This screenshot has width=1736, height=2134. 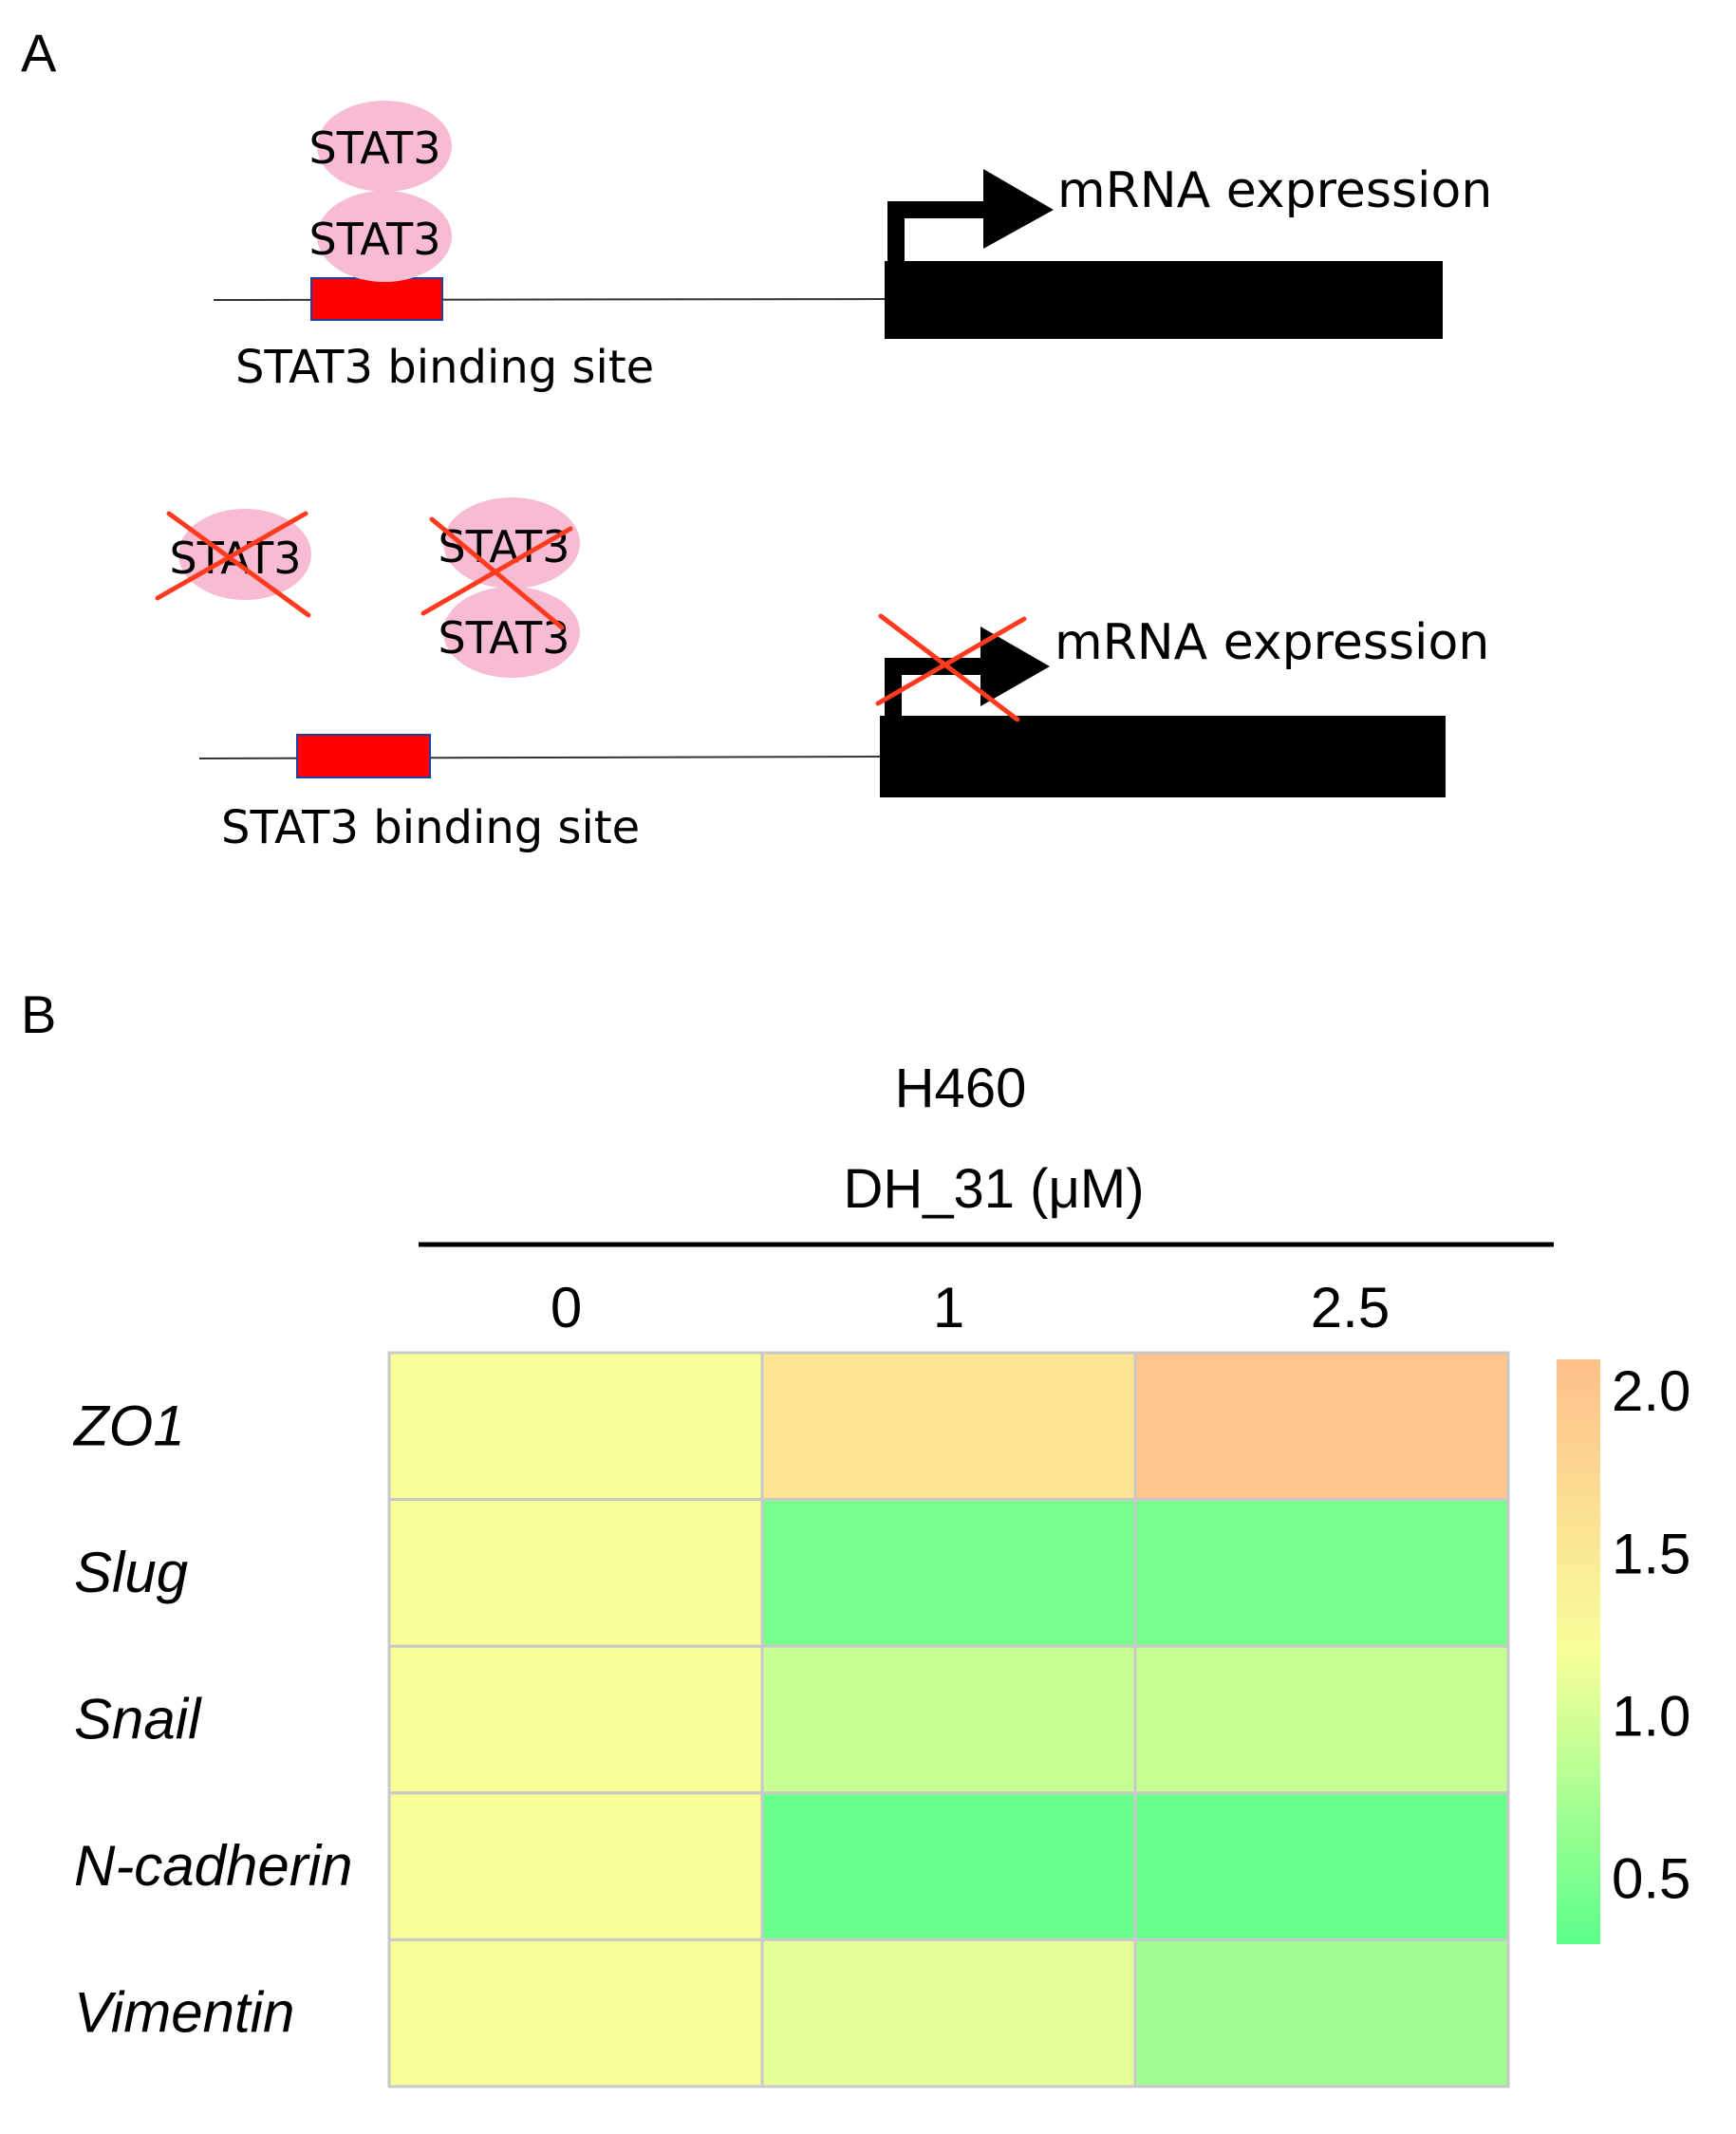 I want to click on dose-tick-label: 1, so click(x=948, y=1307).